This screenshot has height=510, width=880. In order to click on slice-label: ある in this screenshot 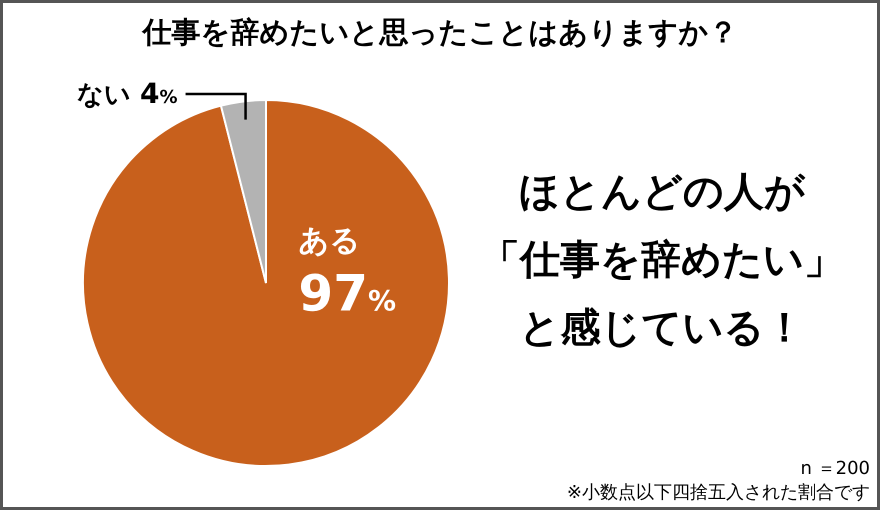, I will do `click(329, 240)`.